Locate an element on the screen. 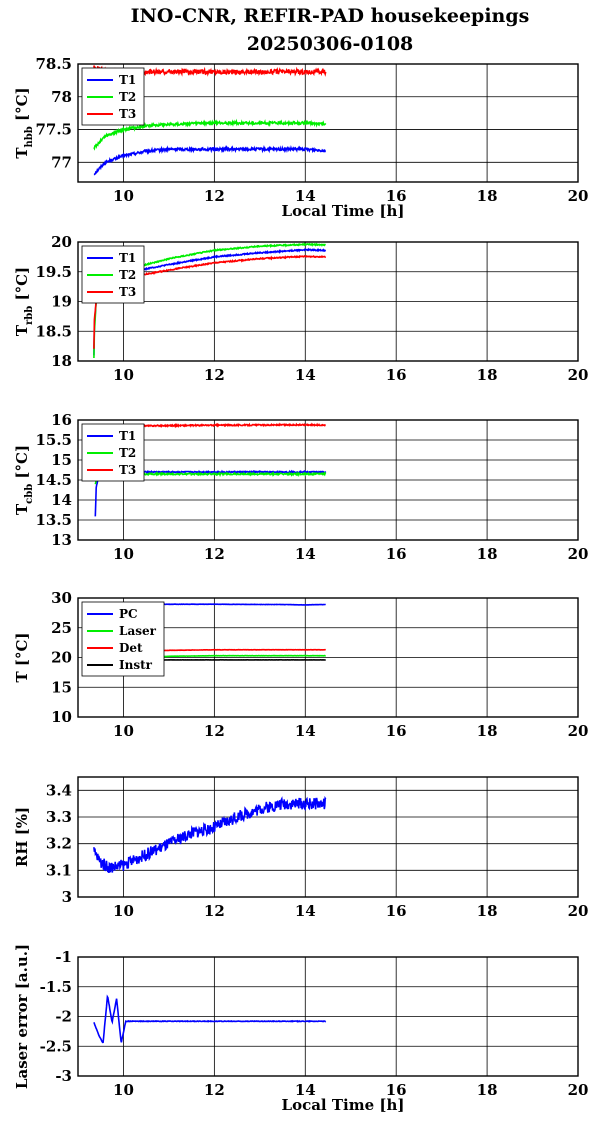 The height and width of the screenshot is (1134, 595). y-tick-label: 19 is located at coordinates (61, 302).